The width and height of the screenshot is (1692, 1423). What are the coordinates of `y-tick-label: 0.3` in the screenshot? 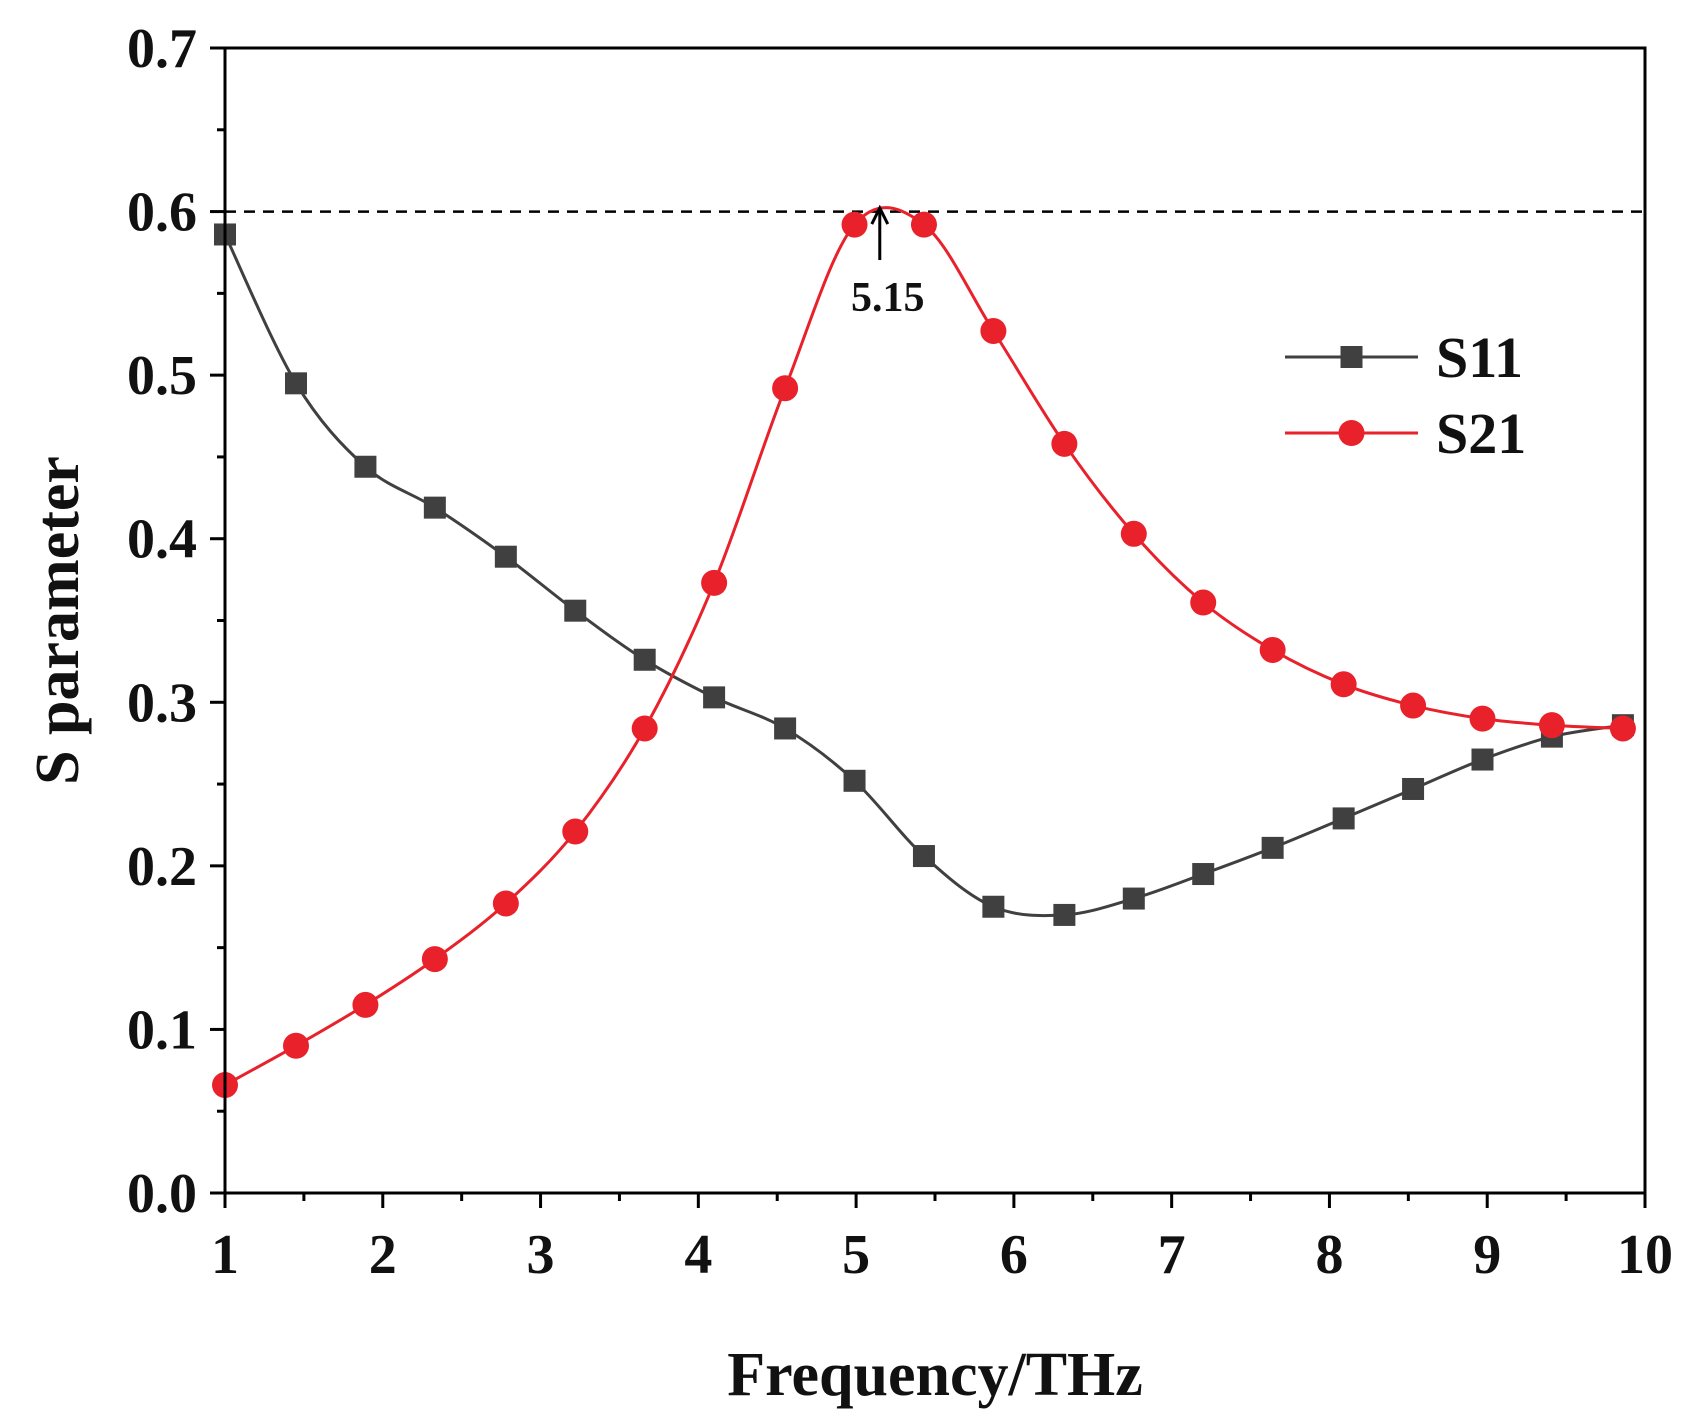 It's located at (162, 703).